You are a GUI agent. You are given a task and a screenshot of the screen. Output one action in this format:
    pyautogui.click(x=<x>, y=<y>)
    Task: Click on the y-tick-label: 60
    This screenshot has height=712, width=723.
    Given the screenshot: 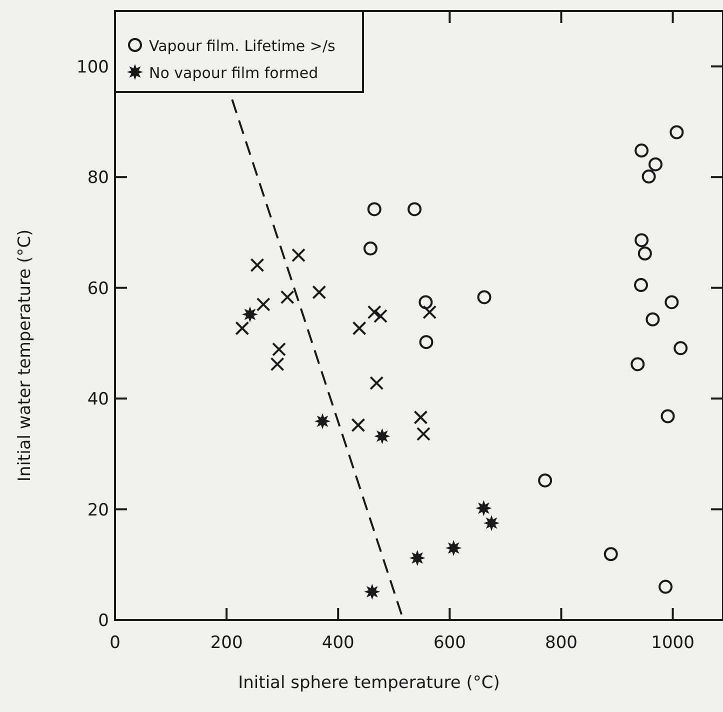 What is the action you would take?
    pyautogui.click(x=98, y=288)
    